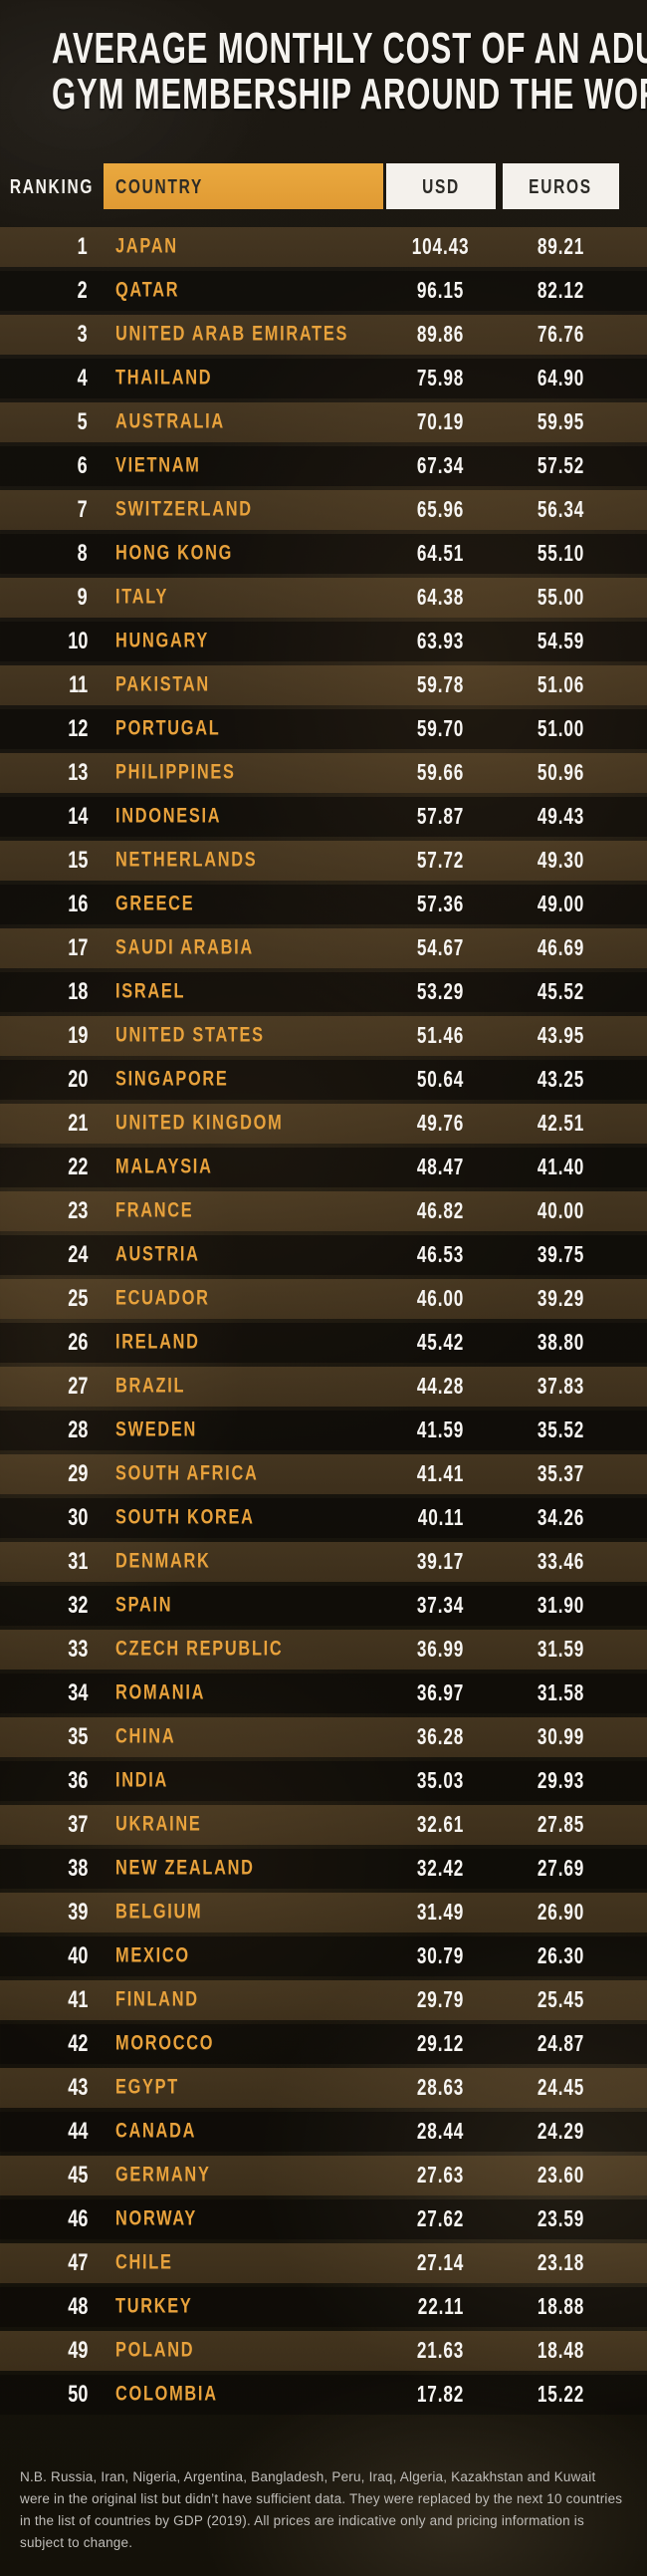  I want to click on euros-value: 43.25, so click(561, 1079).